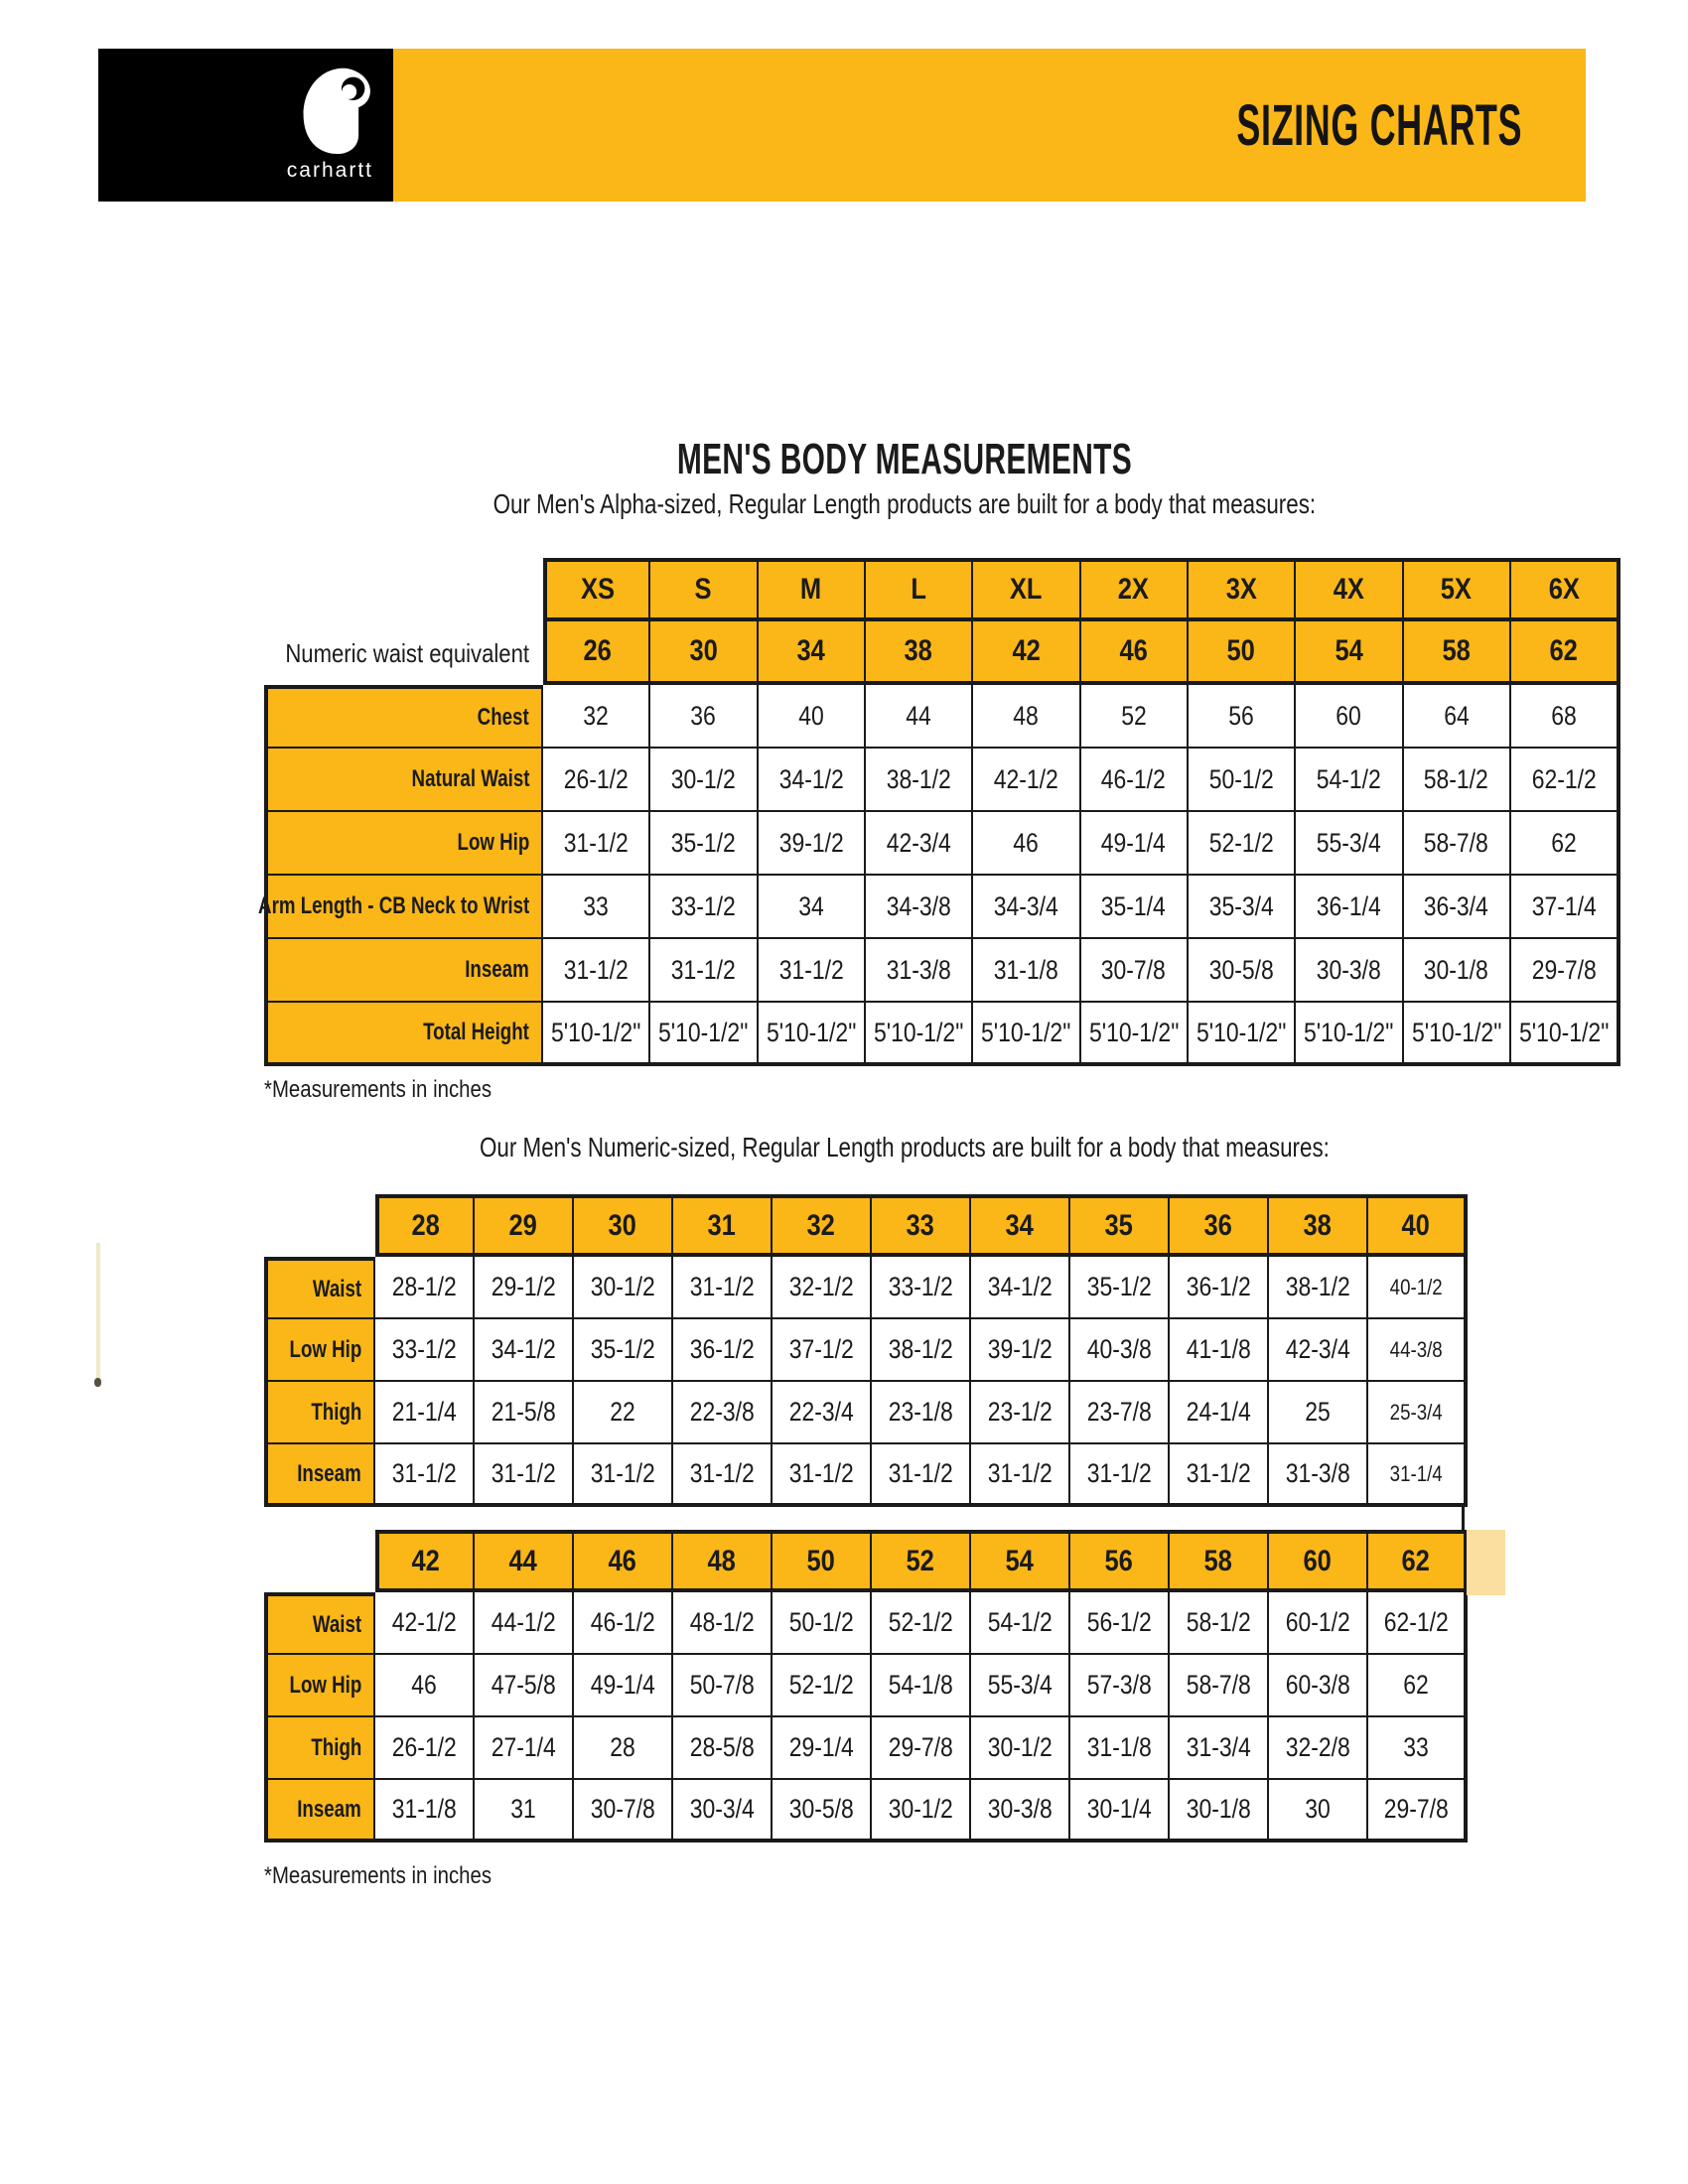  I want to click on value-cell: 44-3/8, so click(1418, 1350).